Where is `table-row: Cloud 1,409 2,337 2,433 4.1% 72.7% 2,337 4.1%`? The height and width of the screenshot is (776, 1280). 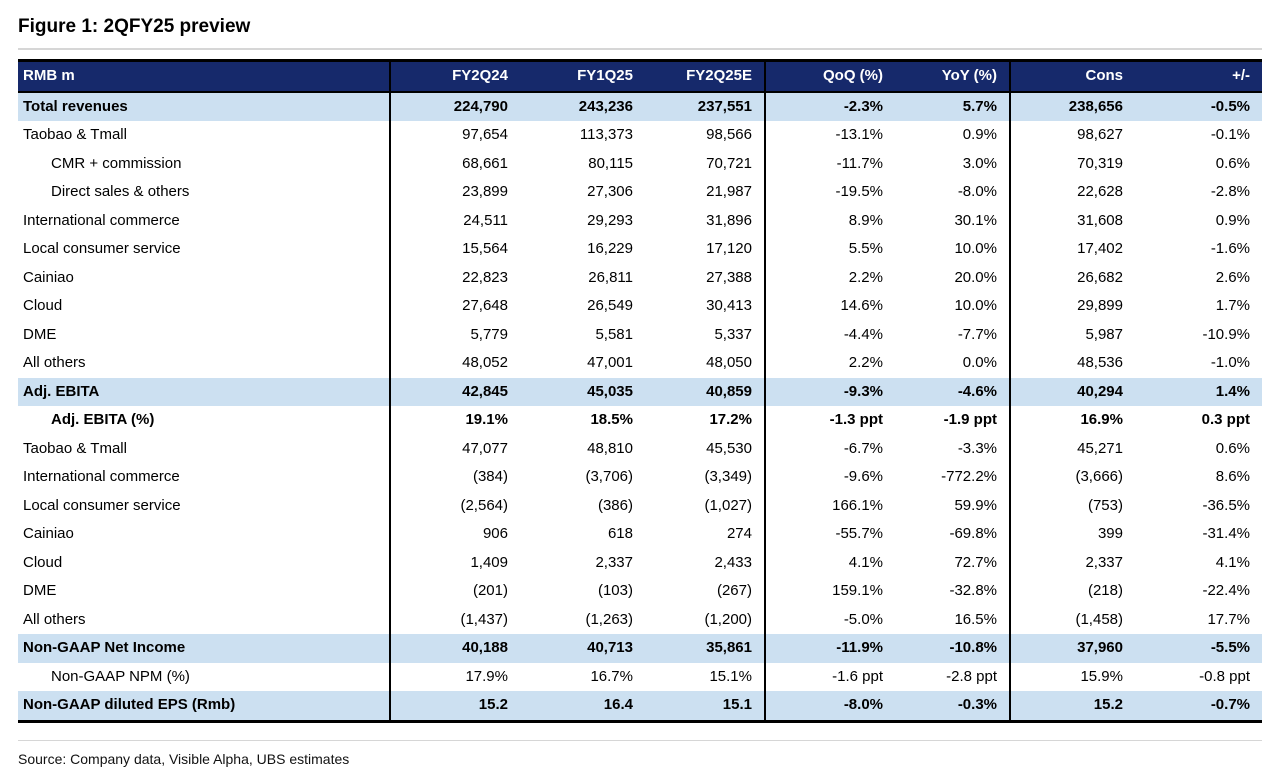 table-row: Cloud 1,409 2,337 2,433 4.1% 72.7% 2,337 4.1% is located at coordinates (640, 562).